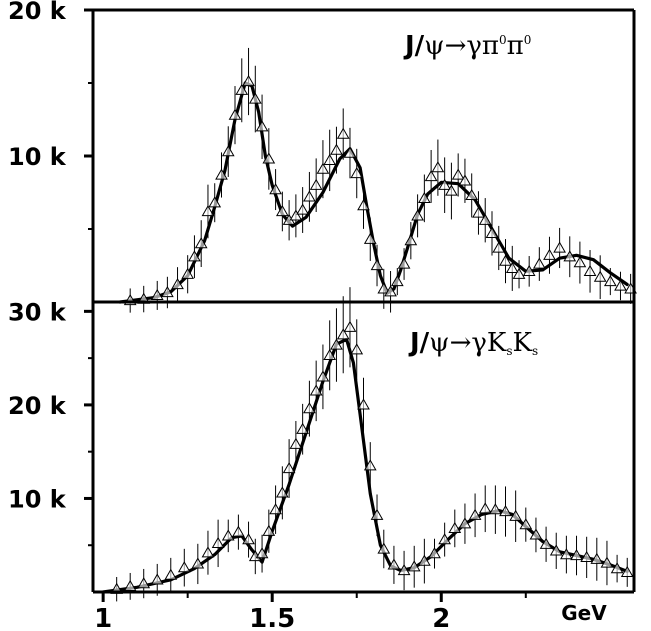  What do you see at coordinates (103, 617) in the screenshot?
I see `x-tick-label: 1` at bounding box center [103, 617].